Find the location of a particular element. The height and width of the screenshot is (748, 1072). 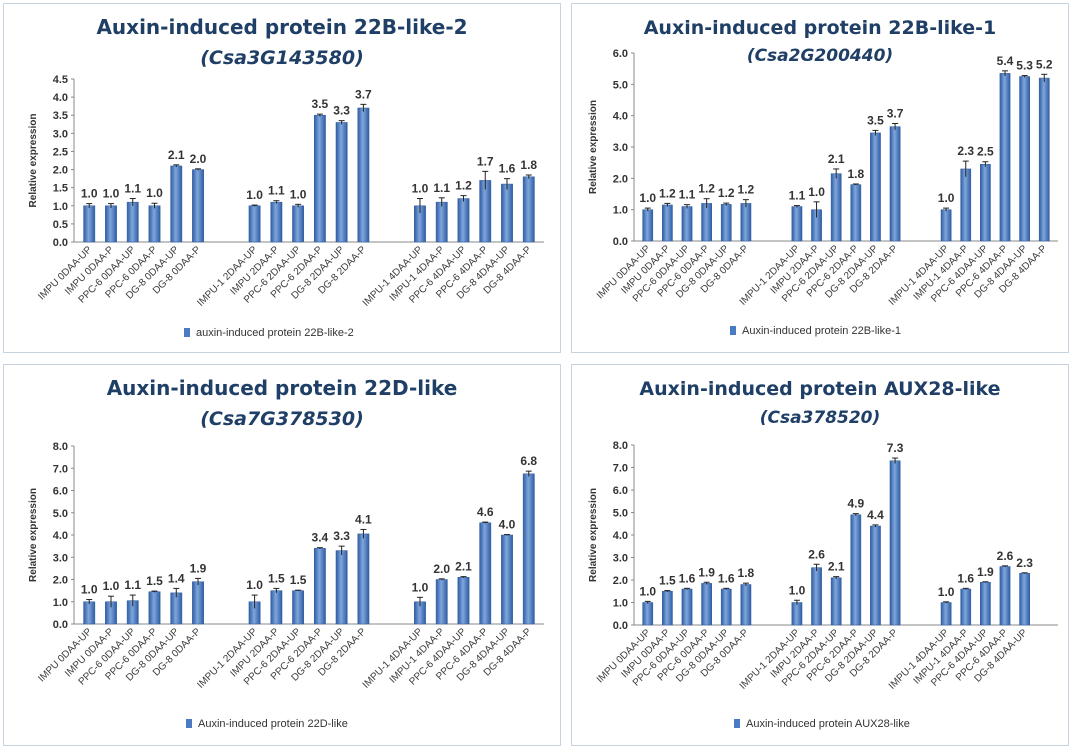

value-label: 1.4 is located at coordinates (176, 578).